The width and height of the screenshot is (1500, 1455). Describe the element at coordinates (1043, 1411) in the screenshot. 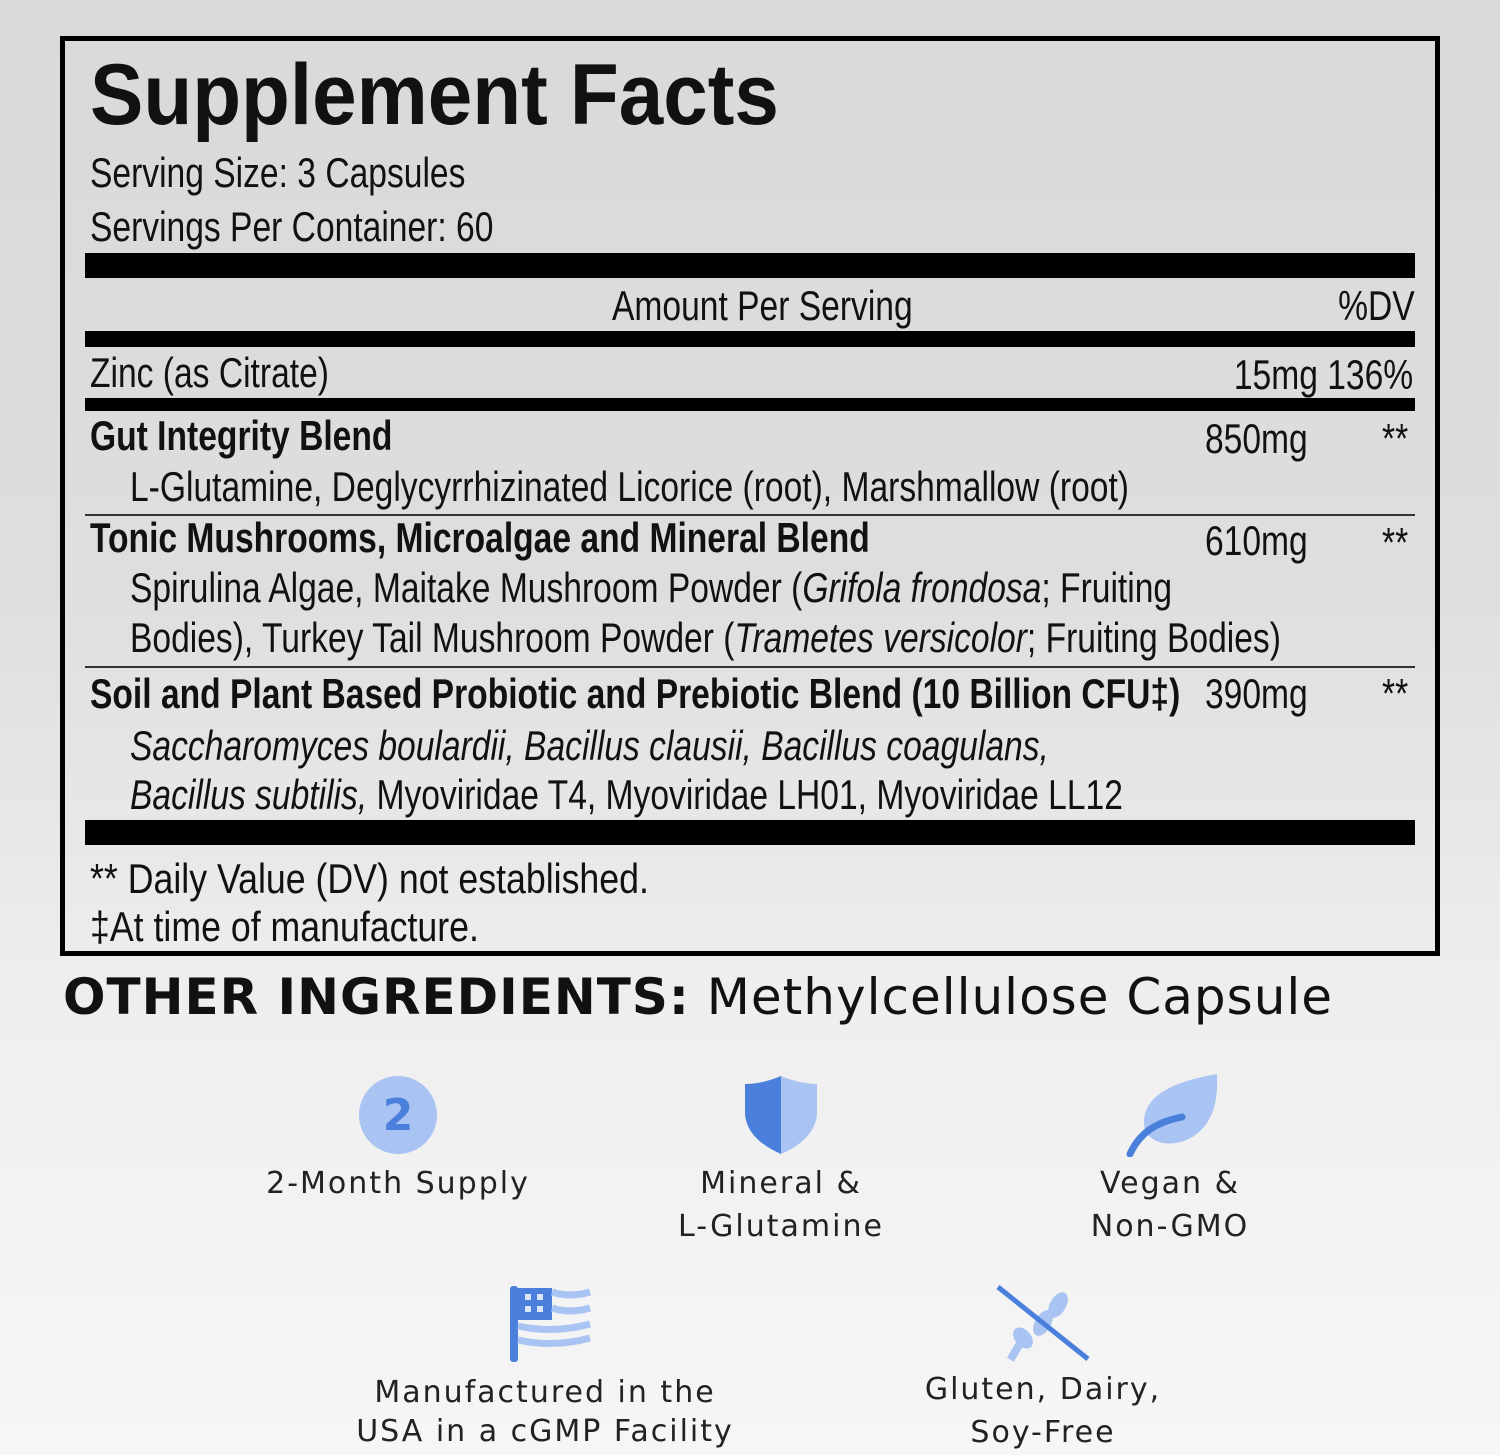

I see `badge-label-allergen-free: Gluten, Dairy, Soy-Free` at that location.